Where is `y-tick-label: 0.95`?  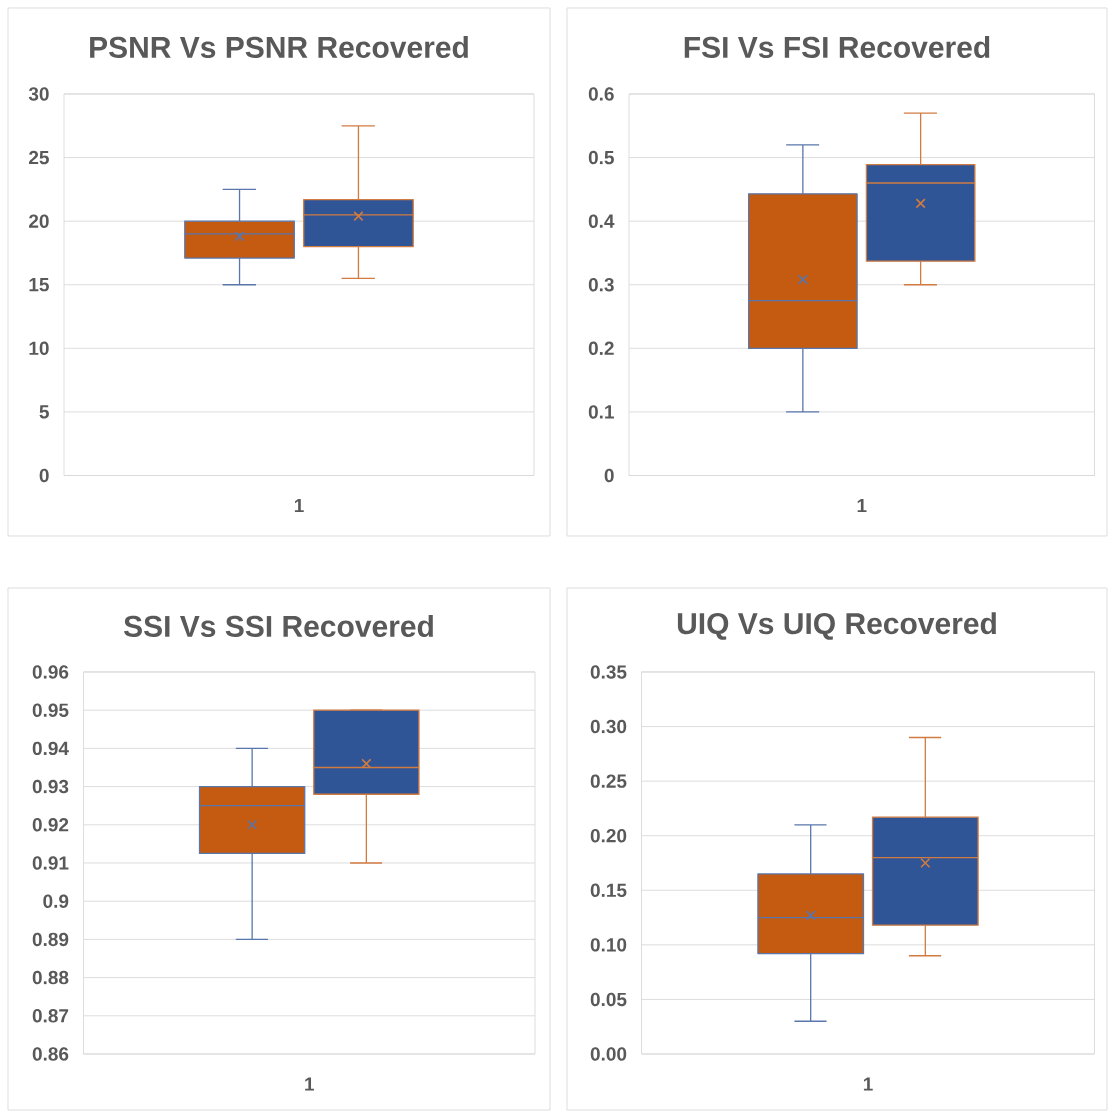 y-tick-label: 0.95 is located at coordinates (50, 710).